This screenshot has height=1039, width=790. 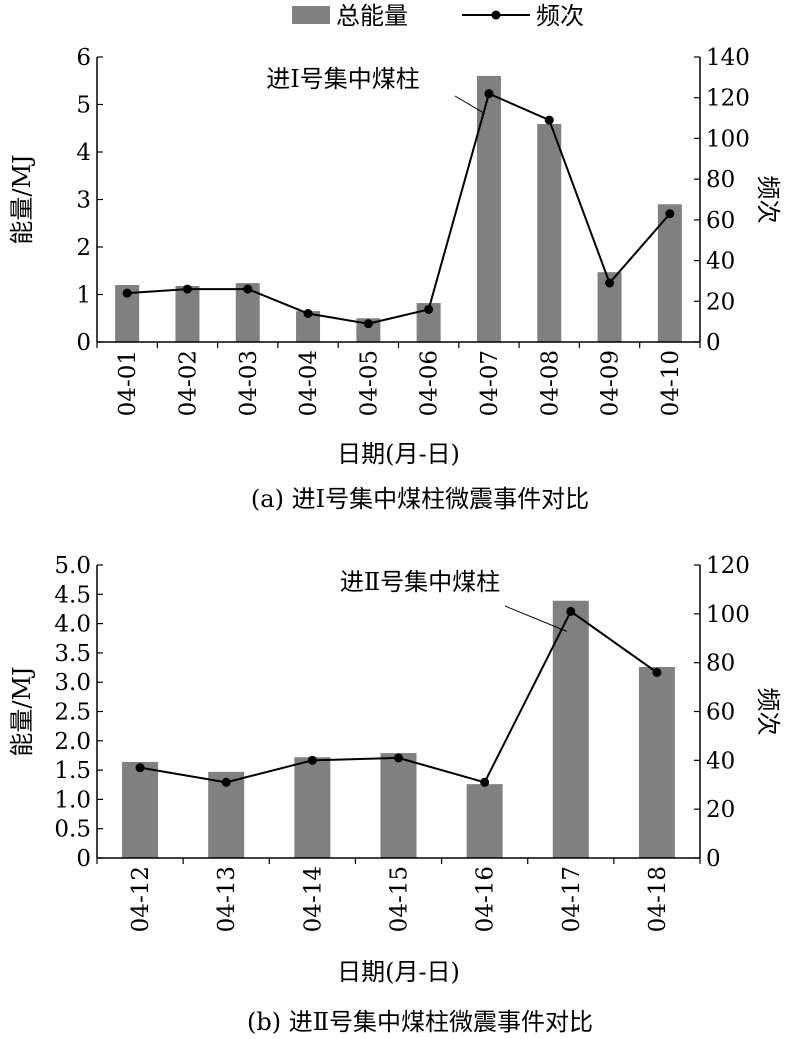 I want to click on y-tick-label-left: 1, so click(x=83, y=296).